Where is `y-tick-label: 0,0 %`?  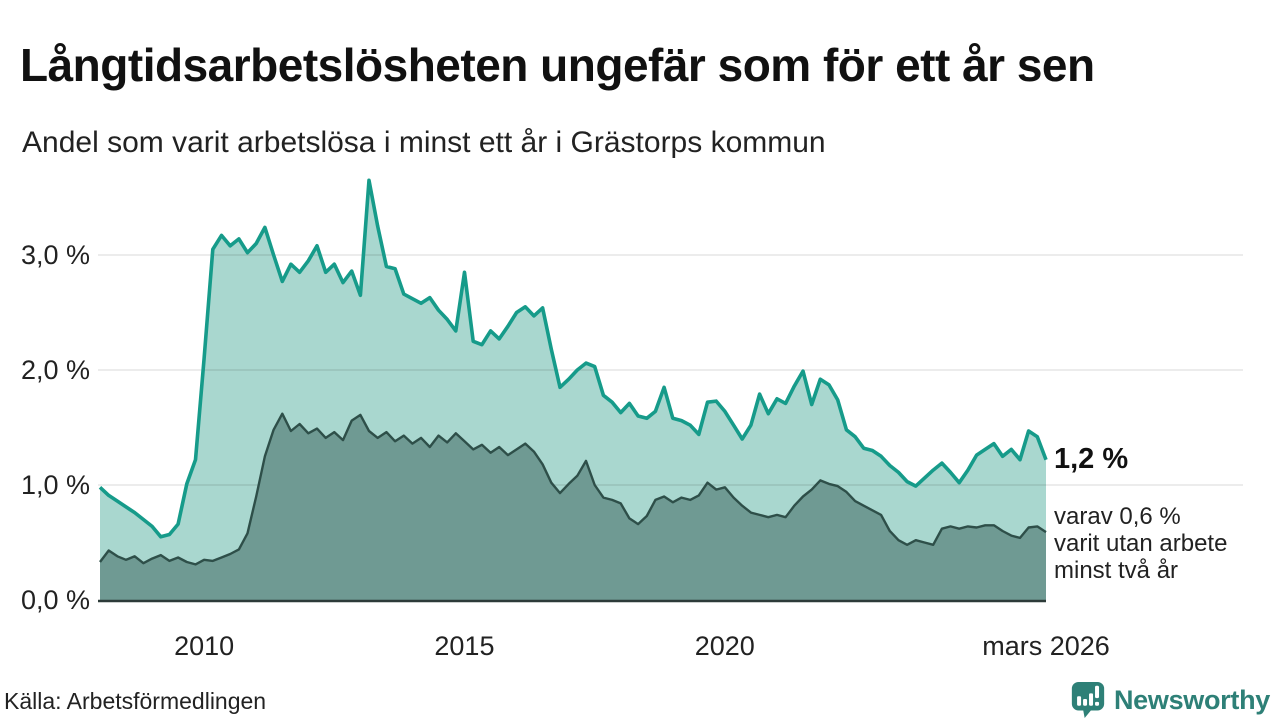 y-tick-label: 0,0 % is located at coordinates (55, 600).